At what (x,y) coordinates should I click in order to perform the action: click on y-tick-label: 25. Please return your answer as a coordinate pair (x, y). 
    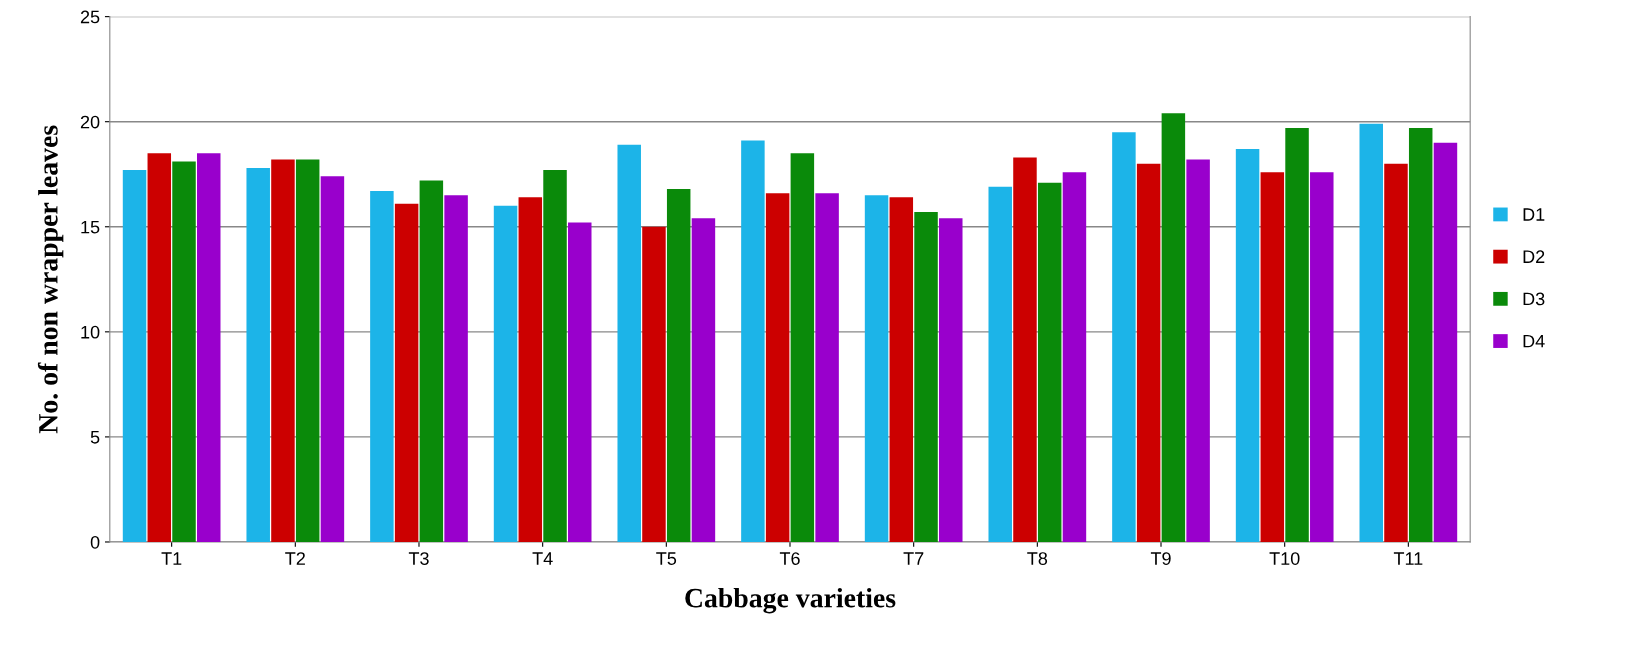
    Looking at the image, I should click on (90, 17).